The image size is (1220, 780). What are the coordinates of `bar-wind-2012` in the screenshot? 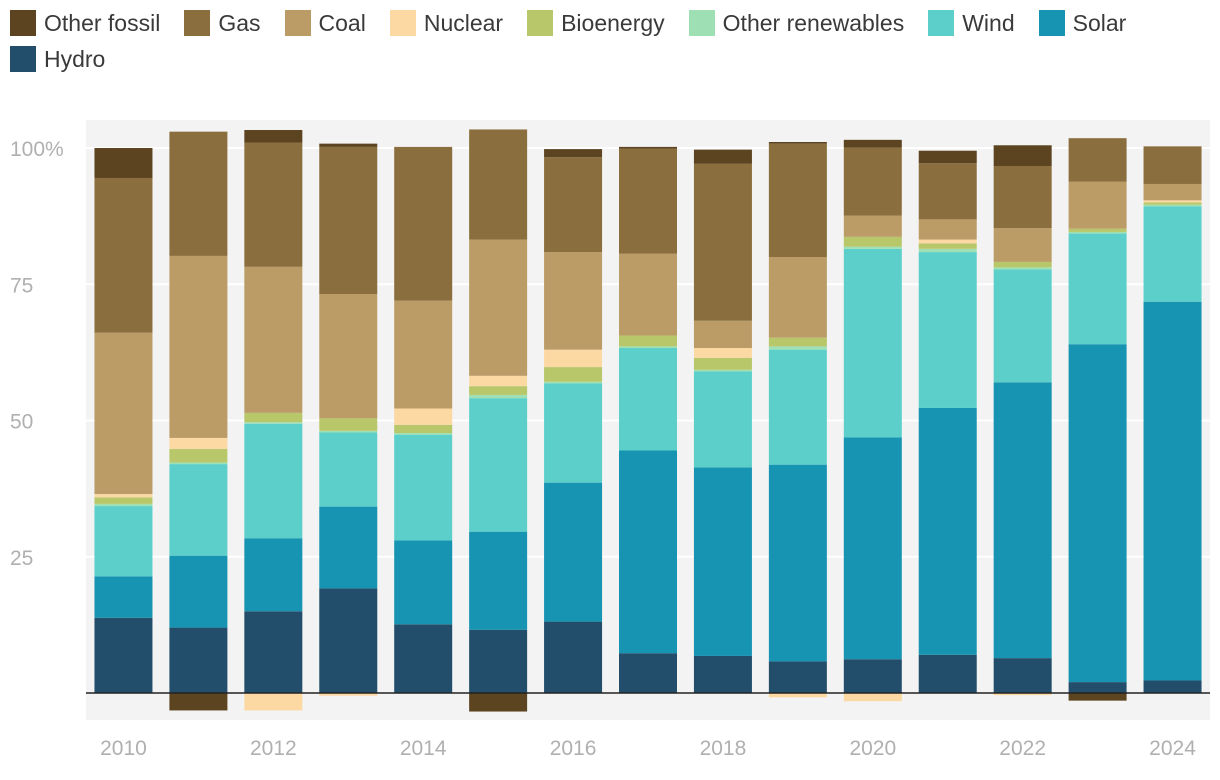 It's located at (273, 481).